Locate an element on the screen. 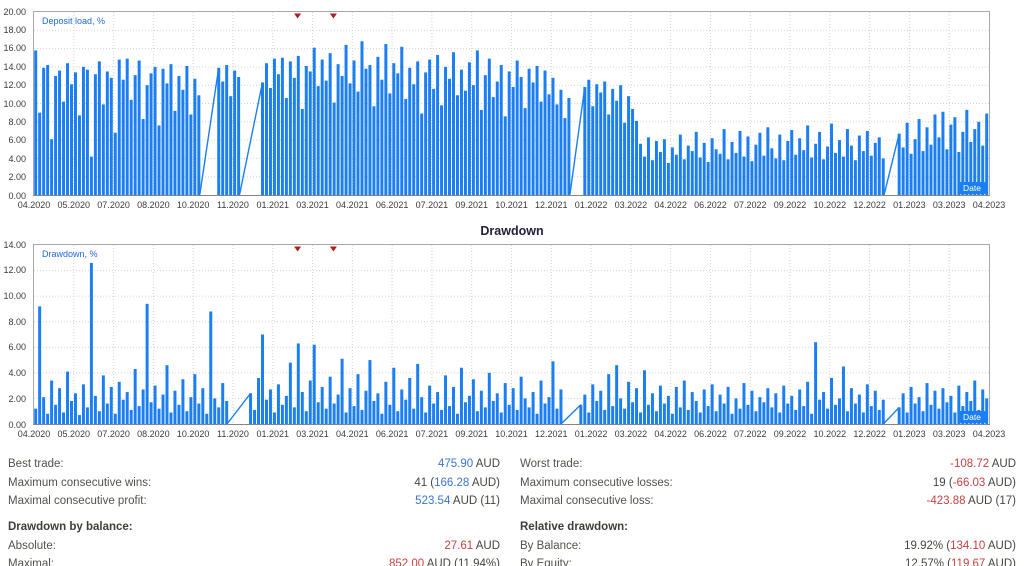  x-tick-label: 10.2021 is located at coordinates (511, 205).